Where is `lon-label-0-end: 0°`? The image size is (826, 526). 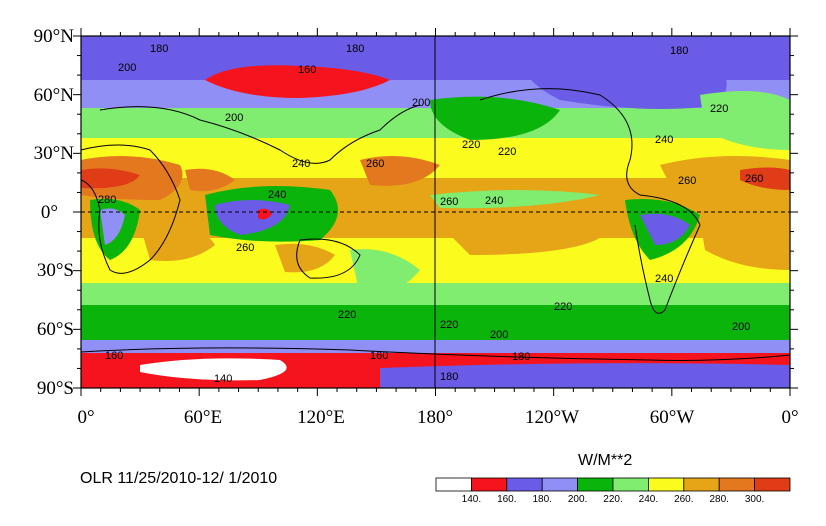 lon-label-0-end: 0° is located at coordinates (789, 417).